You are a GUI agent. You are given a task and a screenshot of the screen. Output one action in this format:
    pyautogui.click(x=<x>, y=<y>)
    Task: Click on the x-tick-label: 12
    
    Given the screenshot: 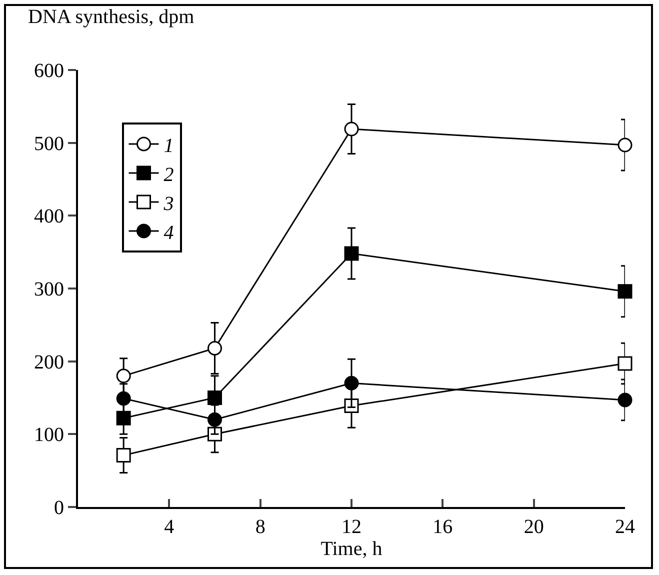 What is the action you would take?
    pyautogui.click(x=352, y=527)
    